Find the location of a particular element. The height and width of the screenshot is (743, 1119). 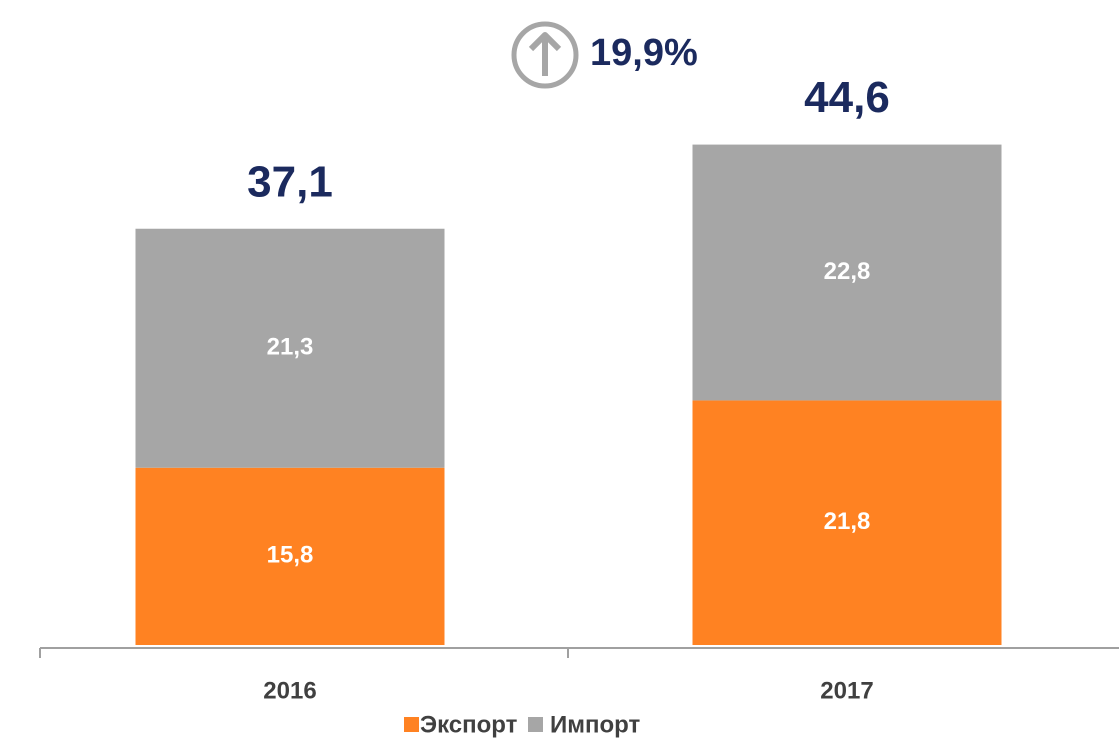

growth-icon is located at coordinates (545, 55).